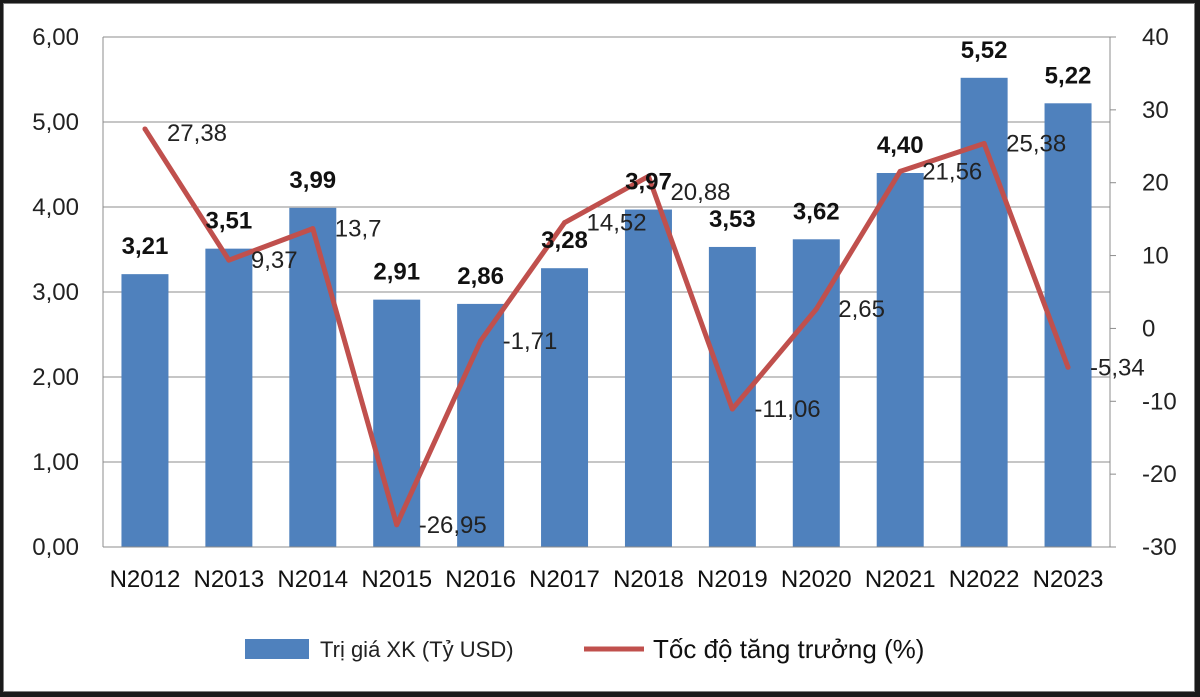 The width and height of the screenshot is (1200, 697). I want to click on y-left-tick-label: 3,00, so click(55, 292).